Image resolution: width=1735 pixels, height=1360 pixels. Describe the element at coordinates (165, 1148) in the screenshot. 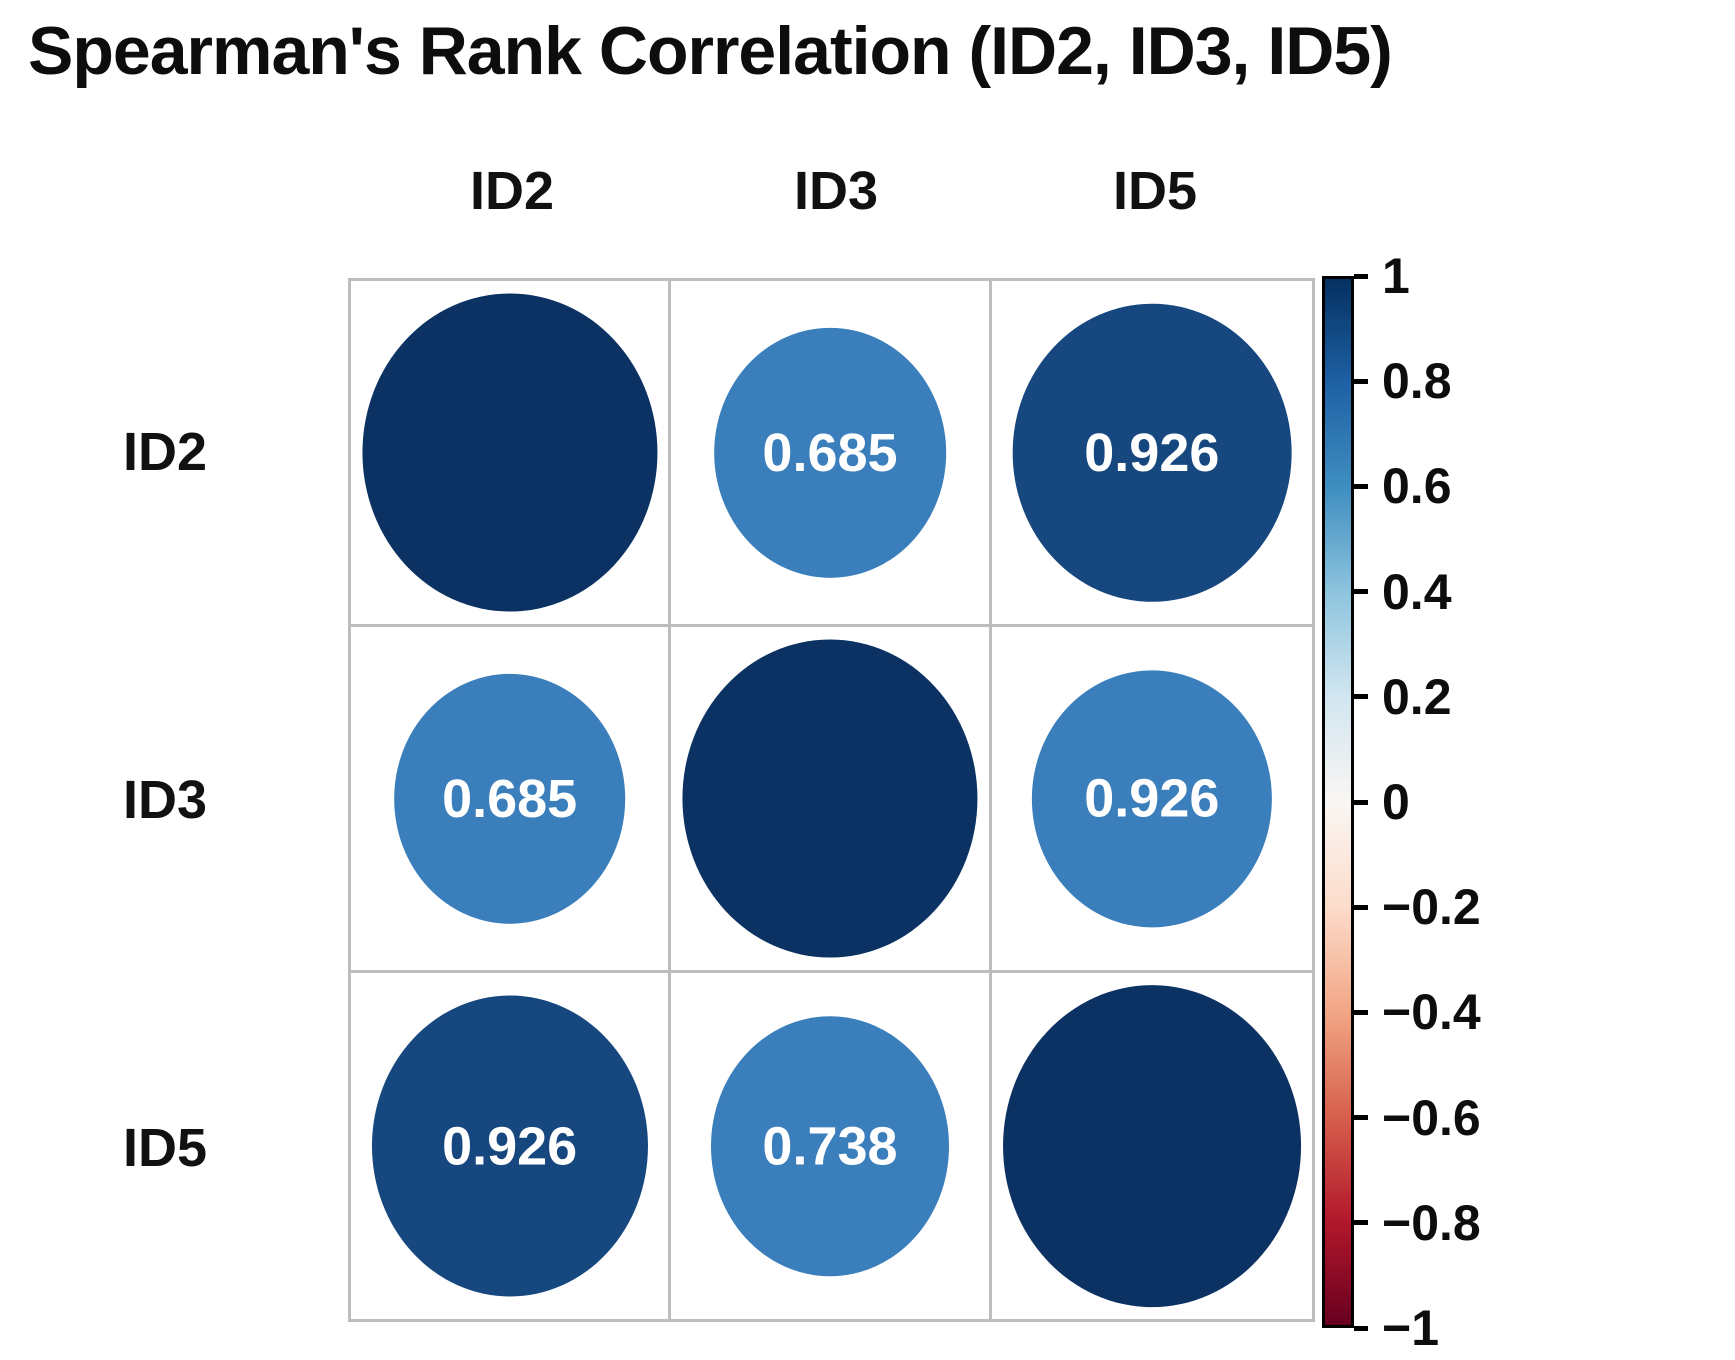

I see `row-label-ID5: ID5` at that location.